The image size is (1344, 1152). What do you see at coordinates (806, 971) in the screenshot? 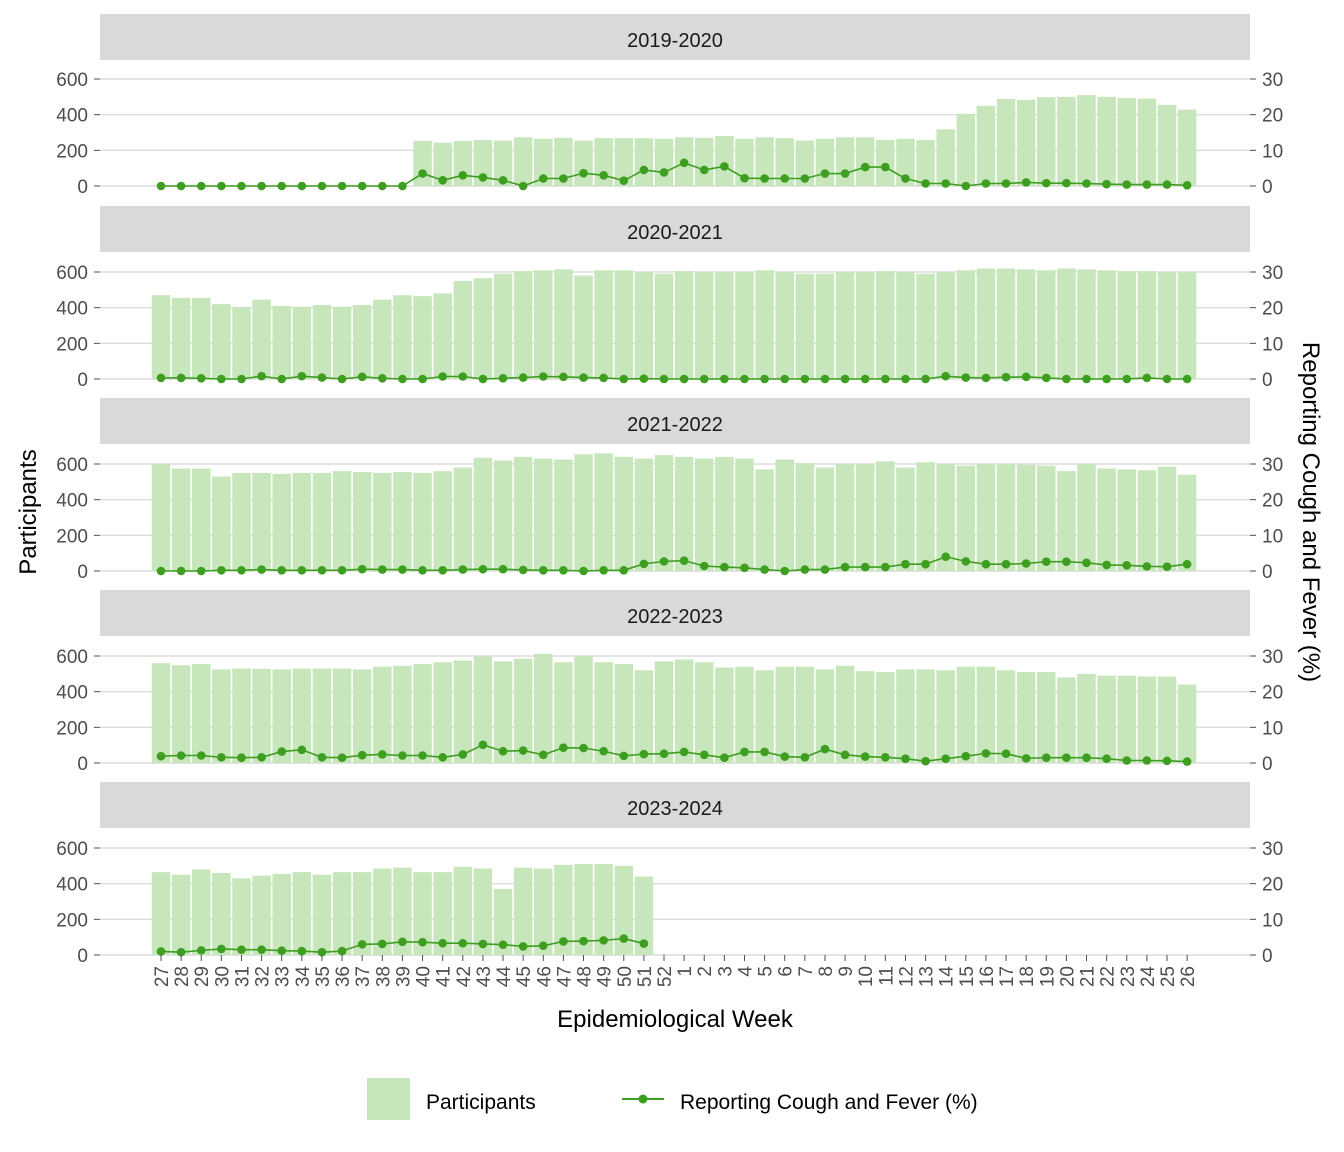
I see `x-tick-label: 7` at bounding box center [806, 971].